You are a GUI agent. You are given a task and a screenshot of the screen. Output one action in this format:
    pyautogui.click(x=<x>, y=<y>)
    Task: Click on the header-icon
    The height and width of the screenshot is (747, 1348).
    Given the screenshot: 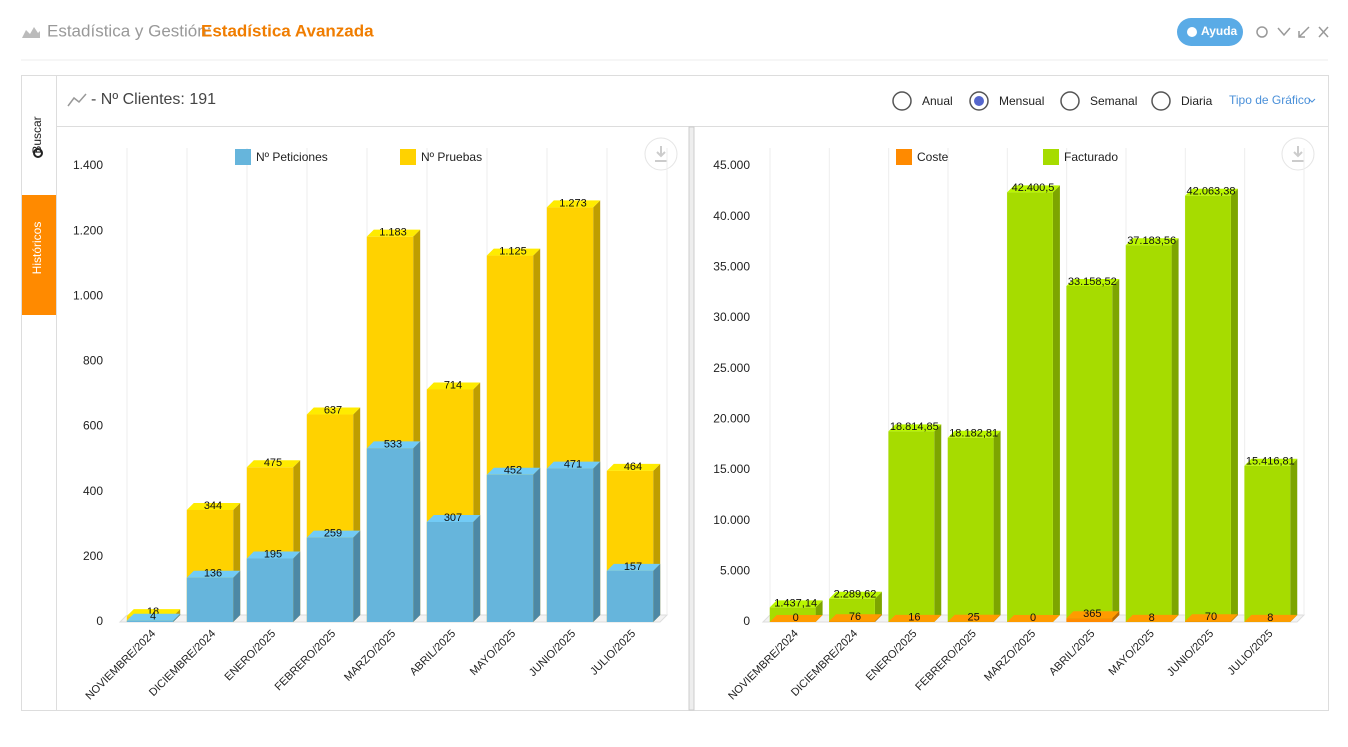 What is the action you would take?
    pyautogui.click(x=31, y=32)
    